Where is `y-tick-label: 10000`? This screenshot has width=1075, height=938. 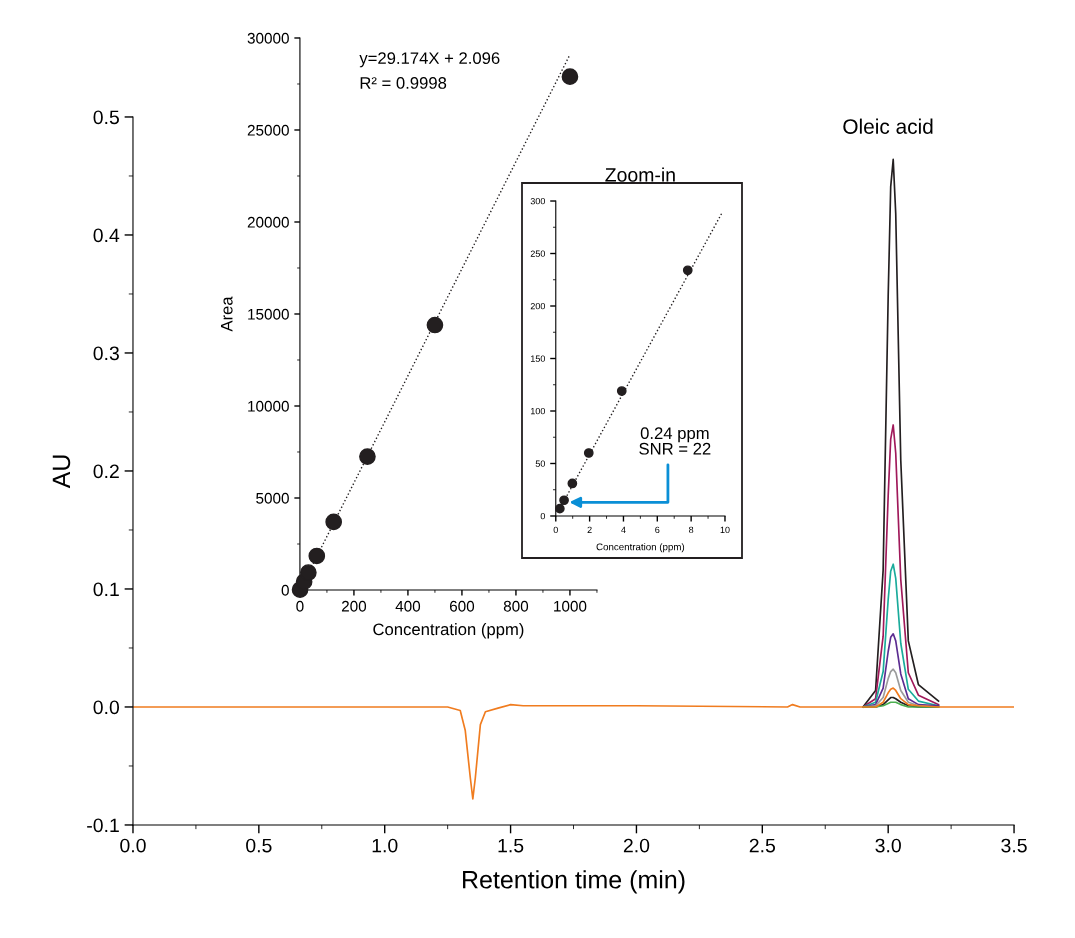 y-tick-label: 10000 is located at coordinates (268, 406).